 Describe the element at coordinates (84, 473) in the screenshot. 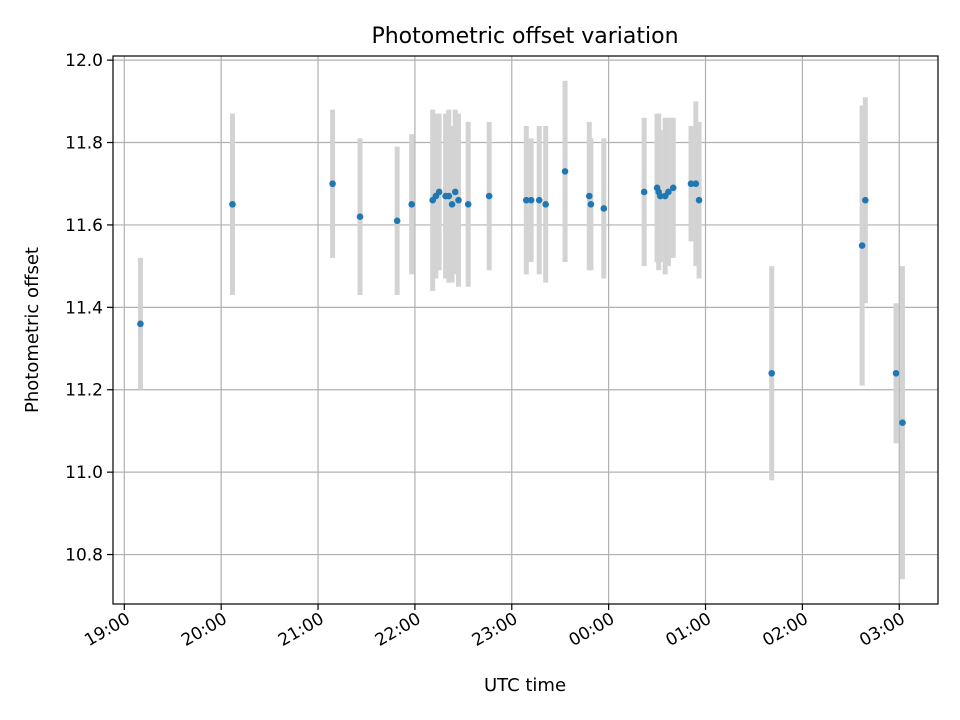

I see `y-tick-label: 11.0` at that location.